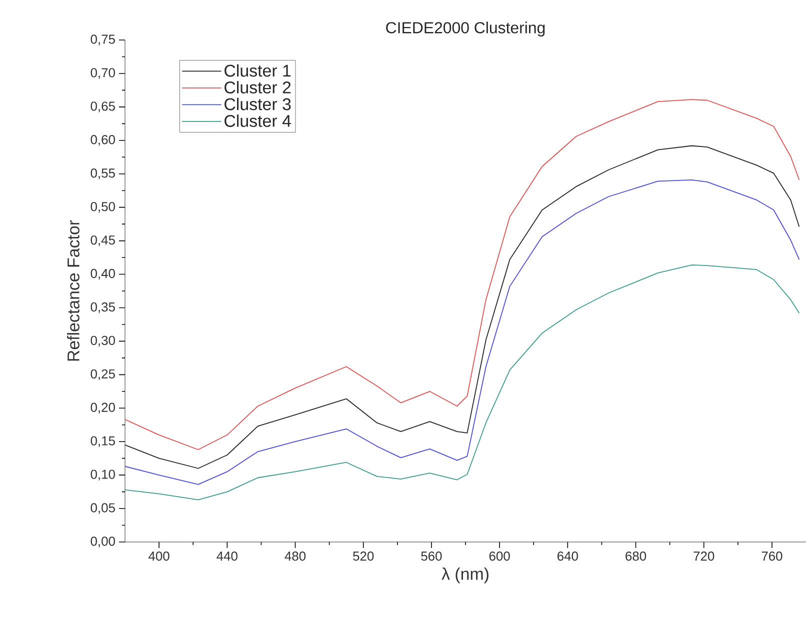 The width and height of the screenshot is (806, 626). I want to click on legend-label: Cluster 3, so click(257, 104).